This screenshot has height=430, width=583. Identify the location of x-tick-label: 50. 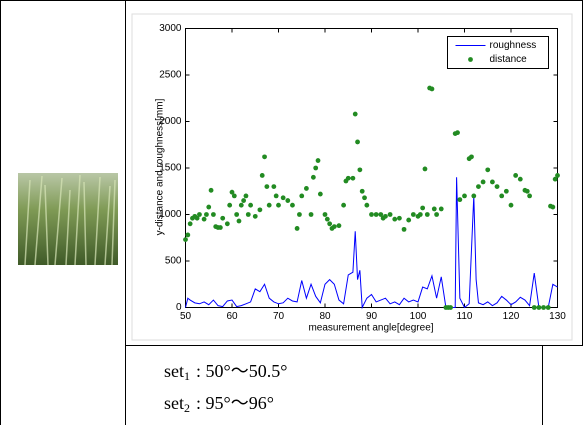
(186, 316).